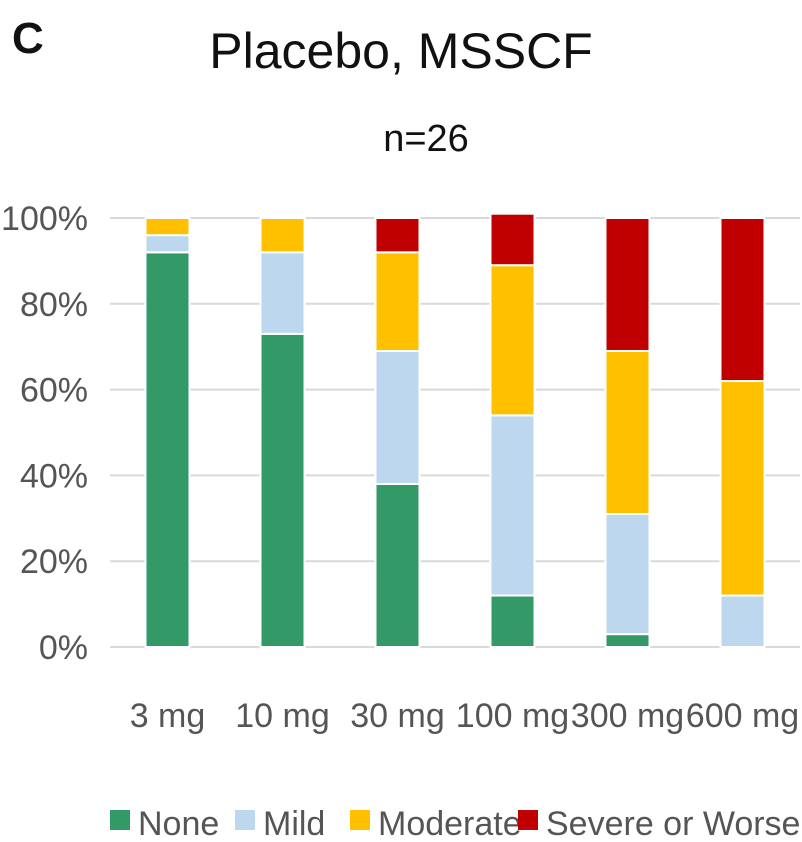  I want to click on legend: None Mild Moderate Severe or Worse, so click(455, 823).